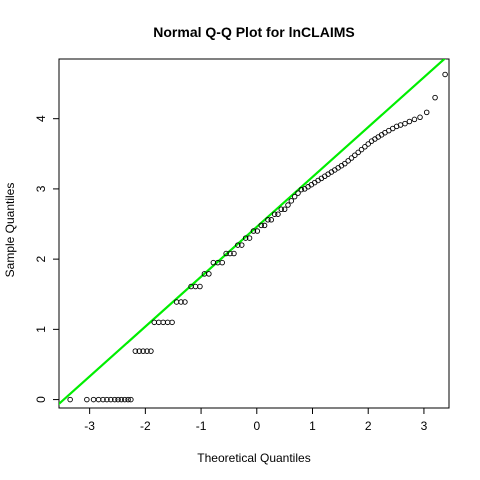  Describe the element at coordinates (145, 426) in the screenshot. I see `x-tick-label: -2` at that location.